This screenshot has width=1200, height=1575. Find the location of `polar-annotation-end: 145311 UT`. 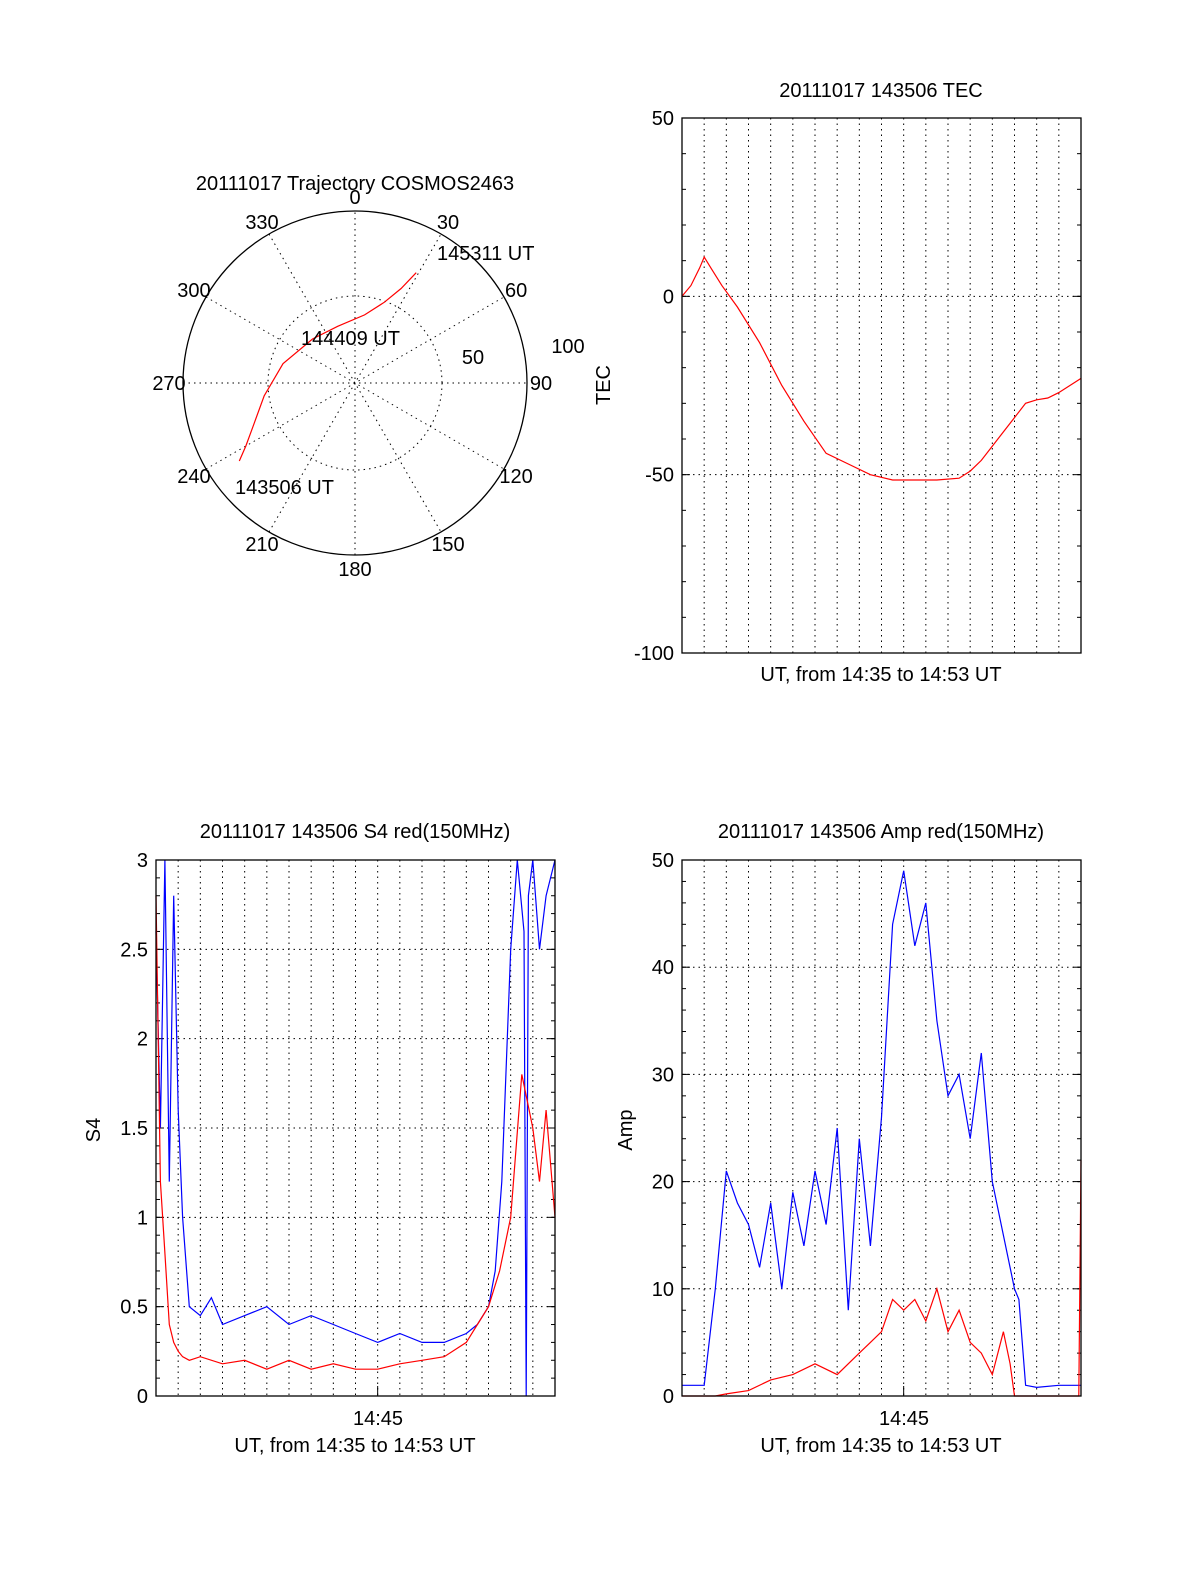

polar-annotation-end: 145311 UT is located at coordinates (485, 254).